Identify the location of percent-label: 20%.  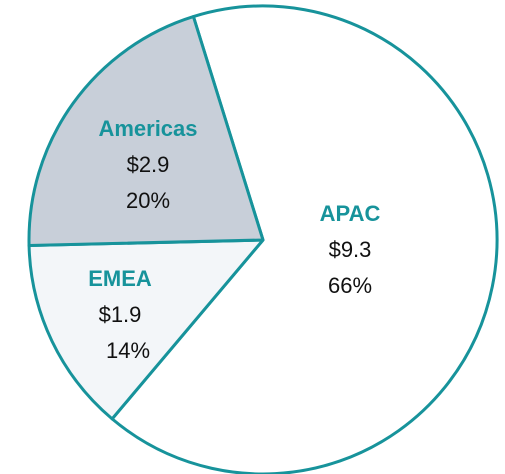
(148, 200).